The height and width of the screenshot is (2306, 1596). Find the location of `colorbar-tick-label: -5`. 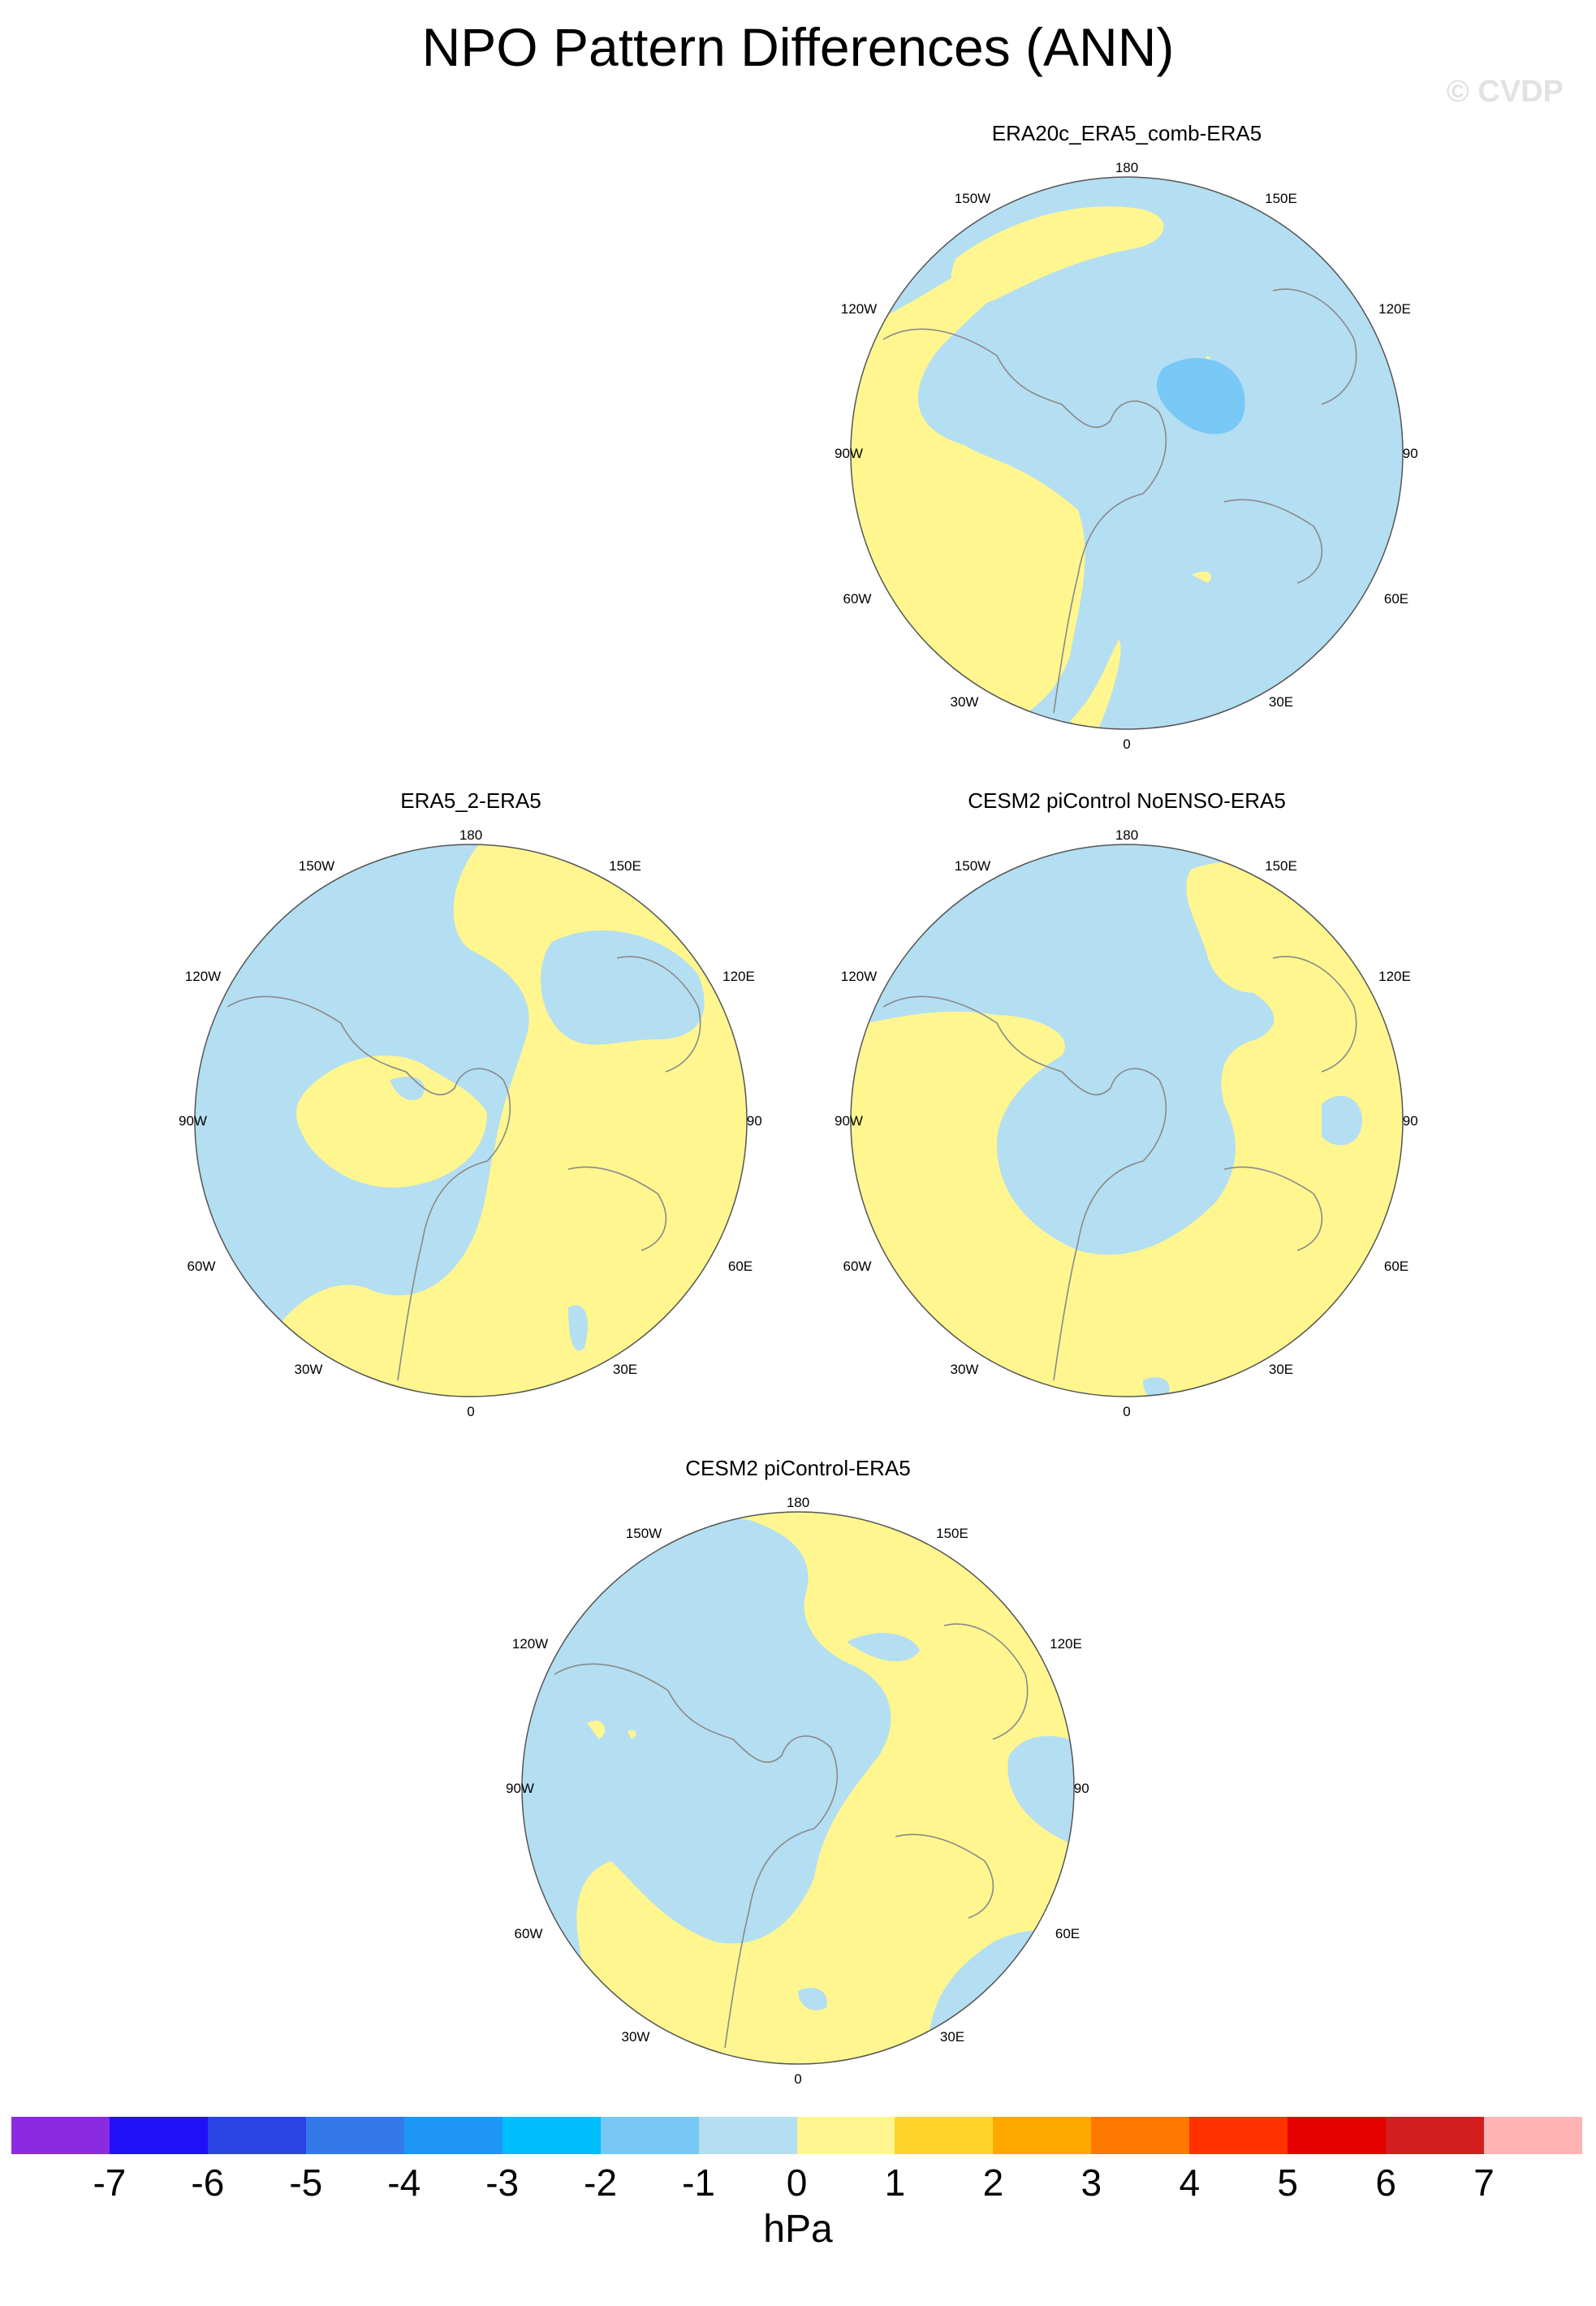

colorbar-tick-label: -5 is located at coordinates (306, 2182).